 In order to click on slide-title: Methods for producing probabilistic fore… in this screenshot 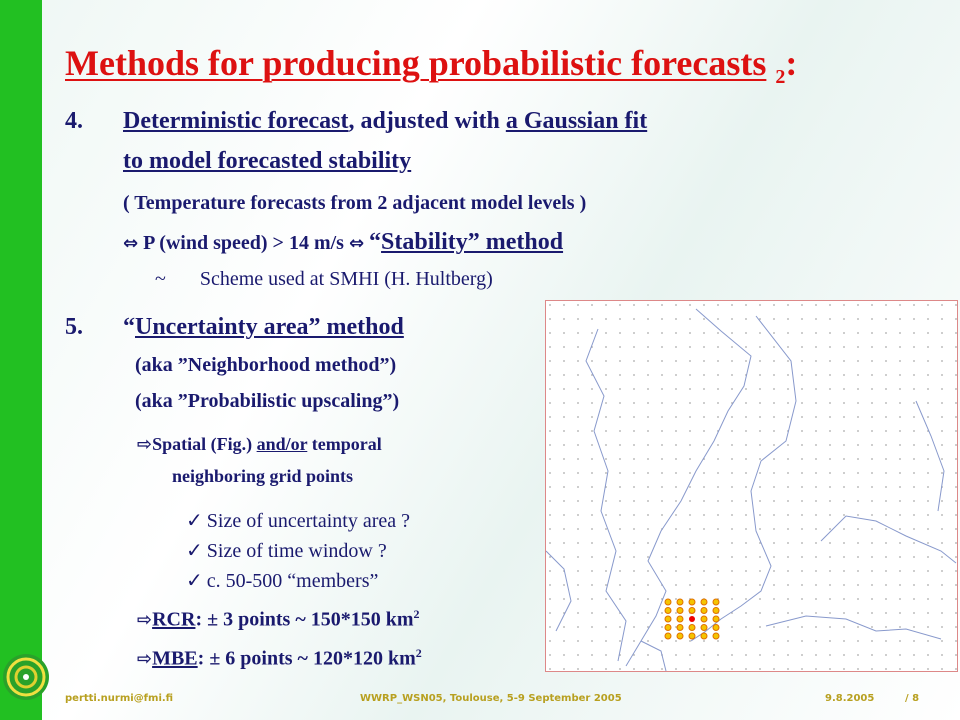, I will do `click(505, 65)`.